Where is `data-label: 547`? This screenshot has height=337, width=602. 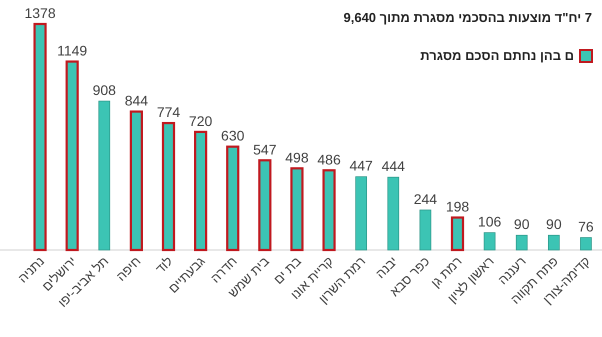
data-label: 547 is located at coordinates (265, 149).